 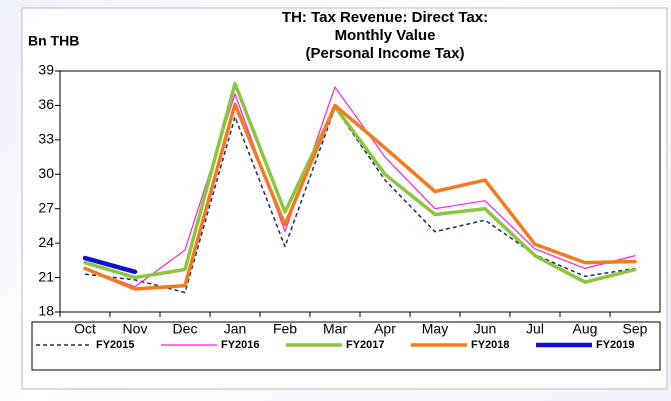 What do you see at coordinates (46, 311) in the screenshot?
I see `y-tick-label: 18` at bounding box center [46, 311].